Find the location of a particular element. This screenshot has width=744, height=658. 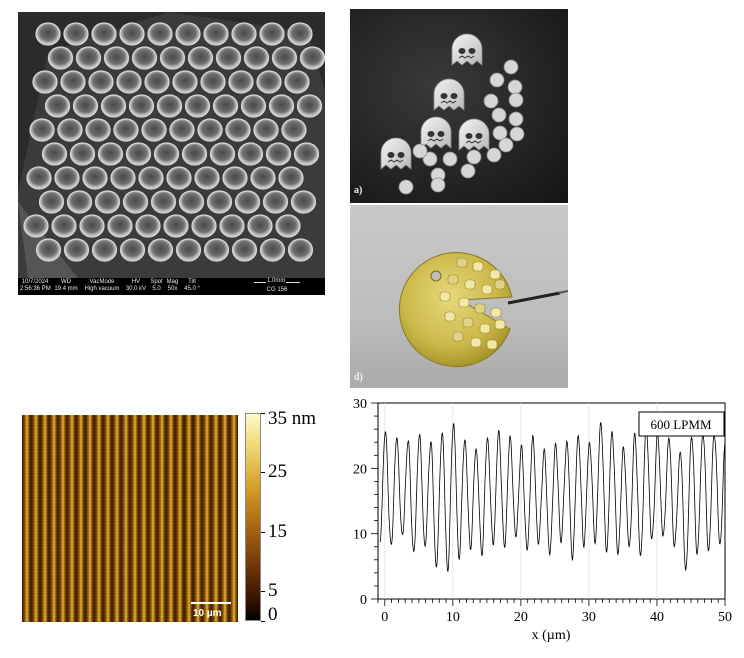

sem-mag: Mag 50x is located at coordinates (172, 285).